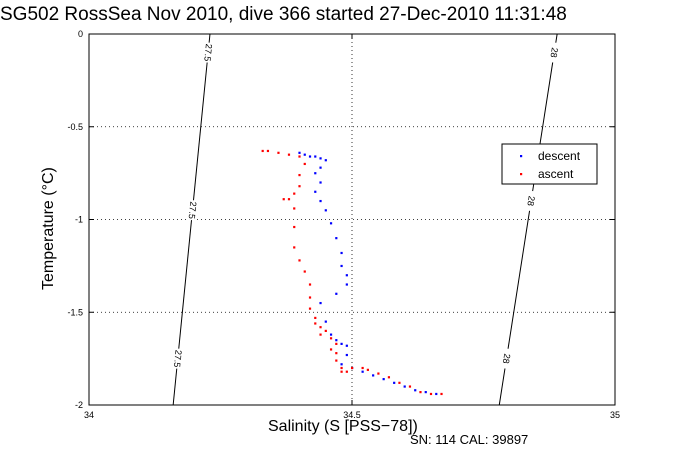 The height and width of the screenshot is (454, 681). I want to click on legend-label-descent: descent, so click(559, 156).